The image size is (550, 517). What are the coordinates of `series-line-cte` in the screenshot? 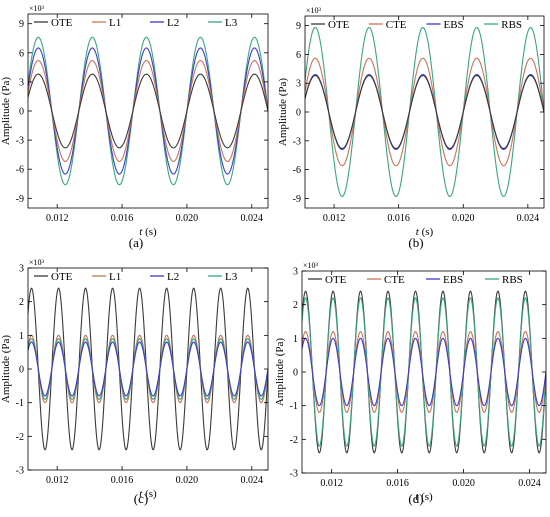 It's located at (424, 112).